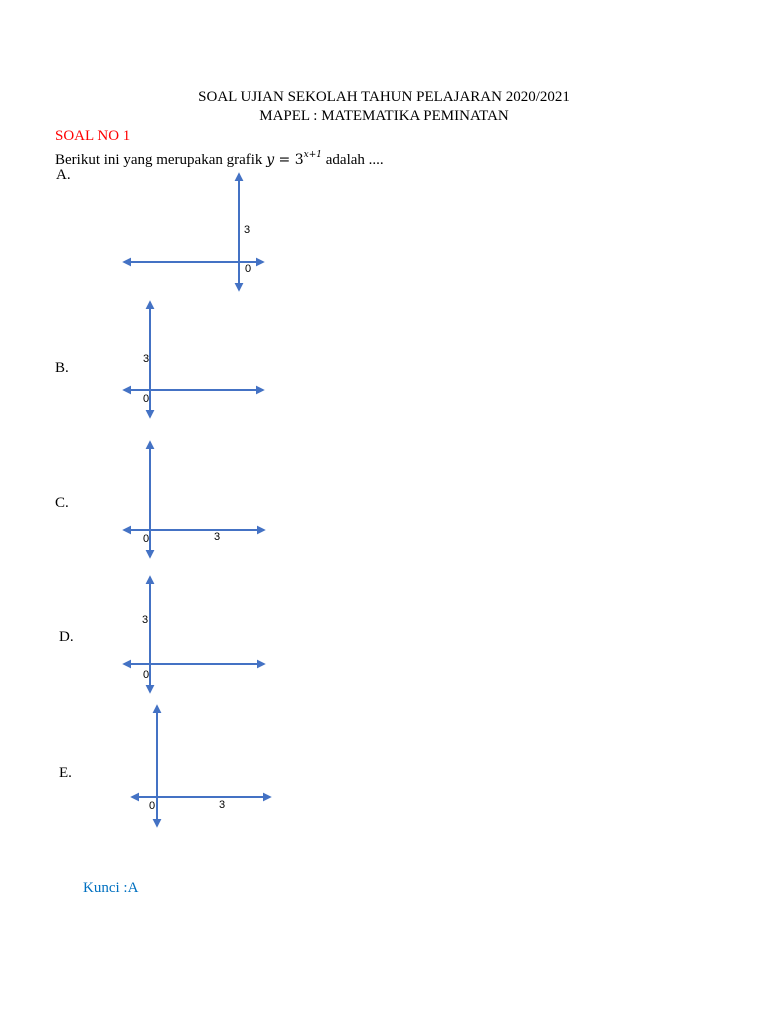 The height and width of the screenshot is (1024, 768). What do you see at coordinates (289, 160) in the screenshot?
I see `formula-eq: = 3` at bounding box center [289, 160].